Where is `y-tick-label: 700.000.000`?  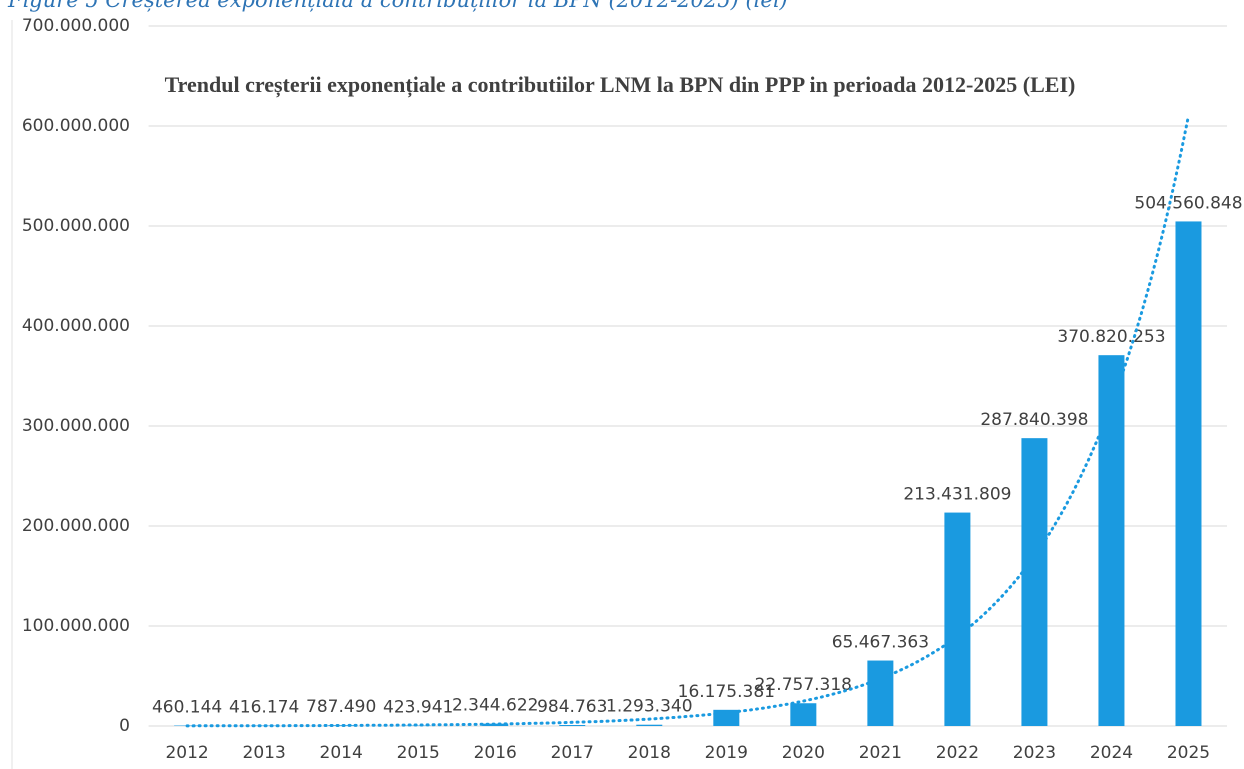 y-tick-label: 700.000.000 is located at coordinates (76, 26).